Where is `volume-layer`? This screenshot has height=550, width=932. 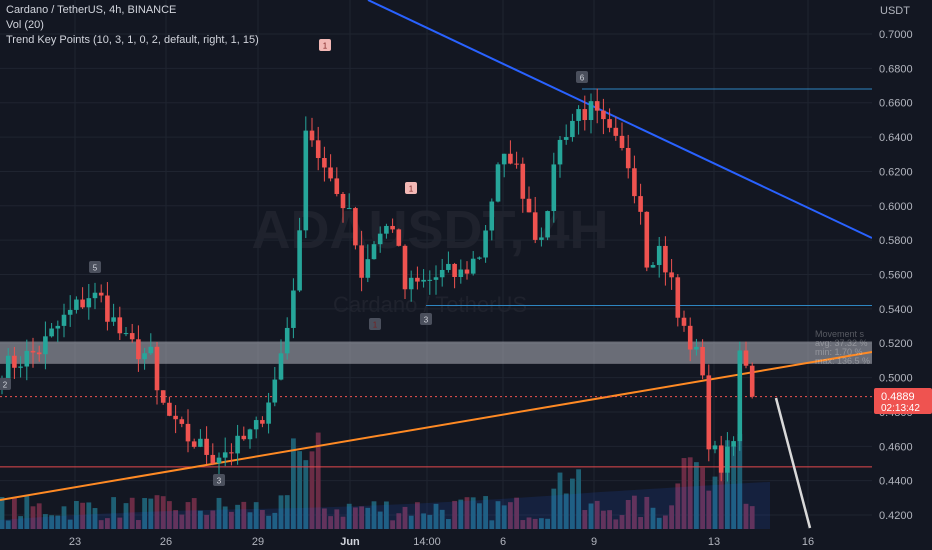
volume-layer is located at coordinates (385, 480).